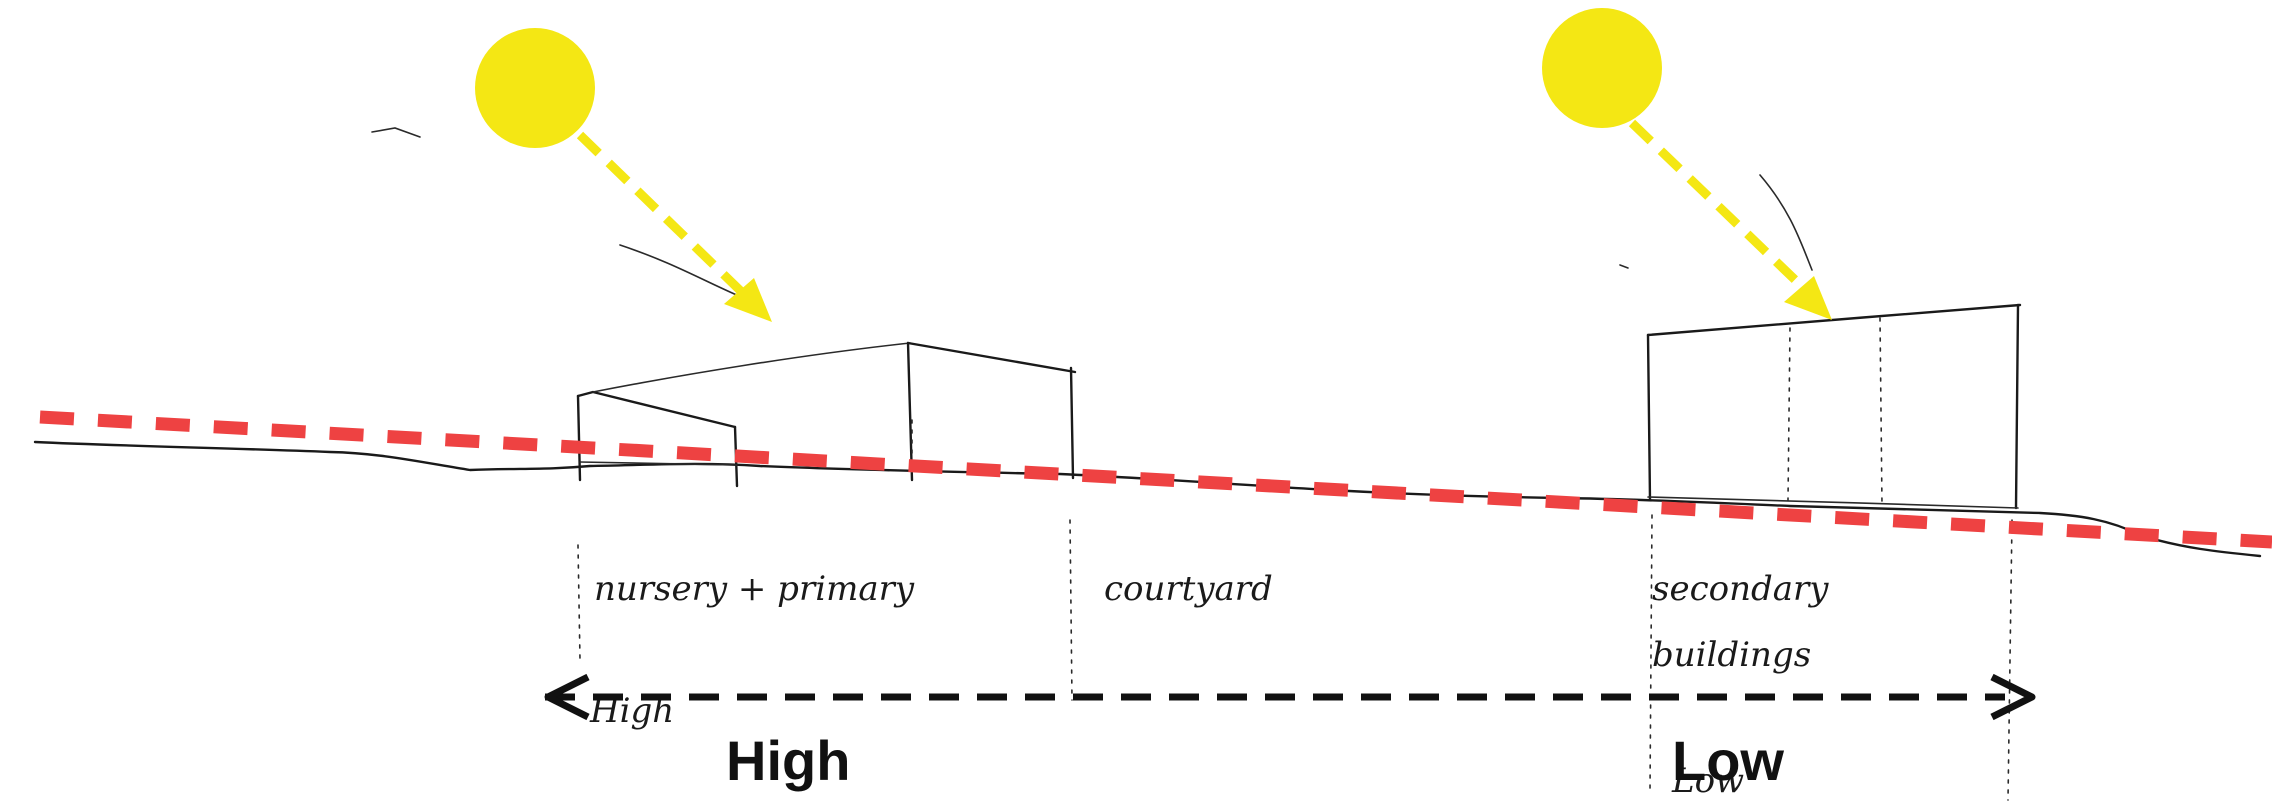 The width and height of the screenshot is (2272, 809). What do you see at coordinates (788, 760) in the screenshot?
I see `label-high: High` at bounding box center [788, 760].